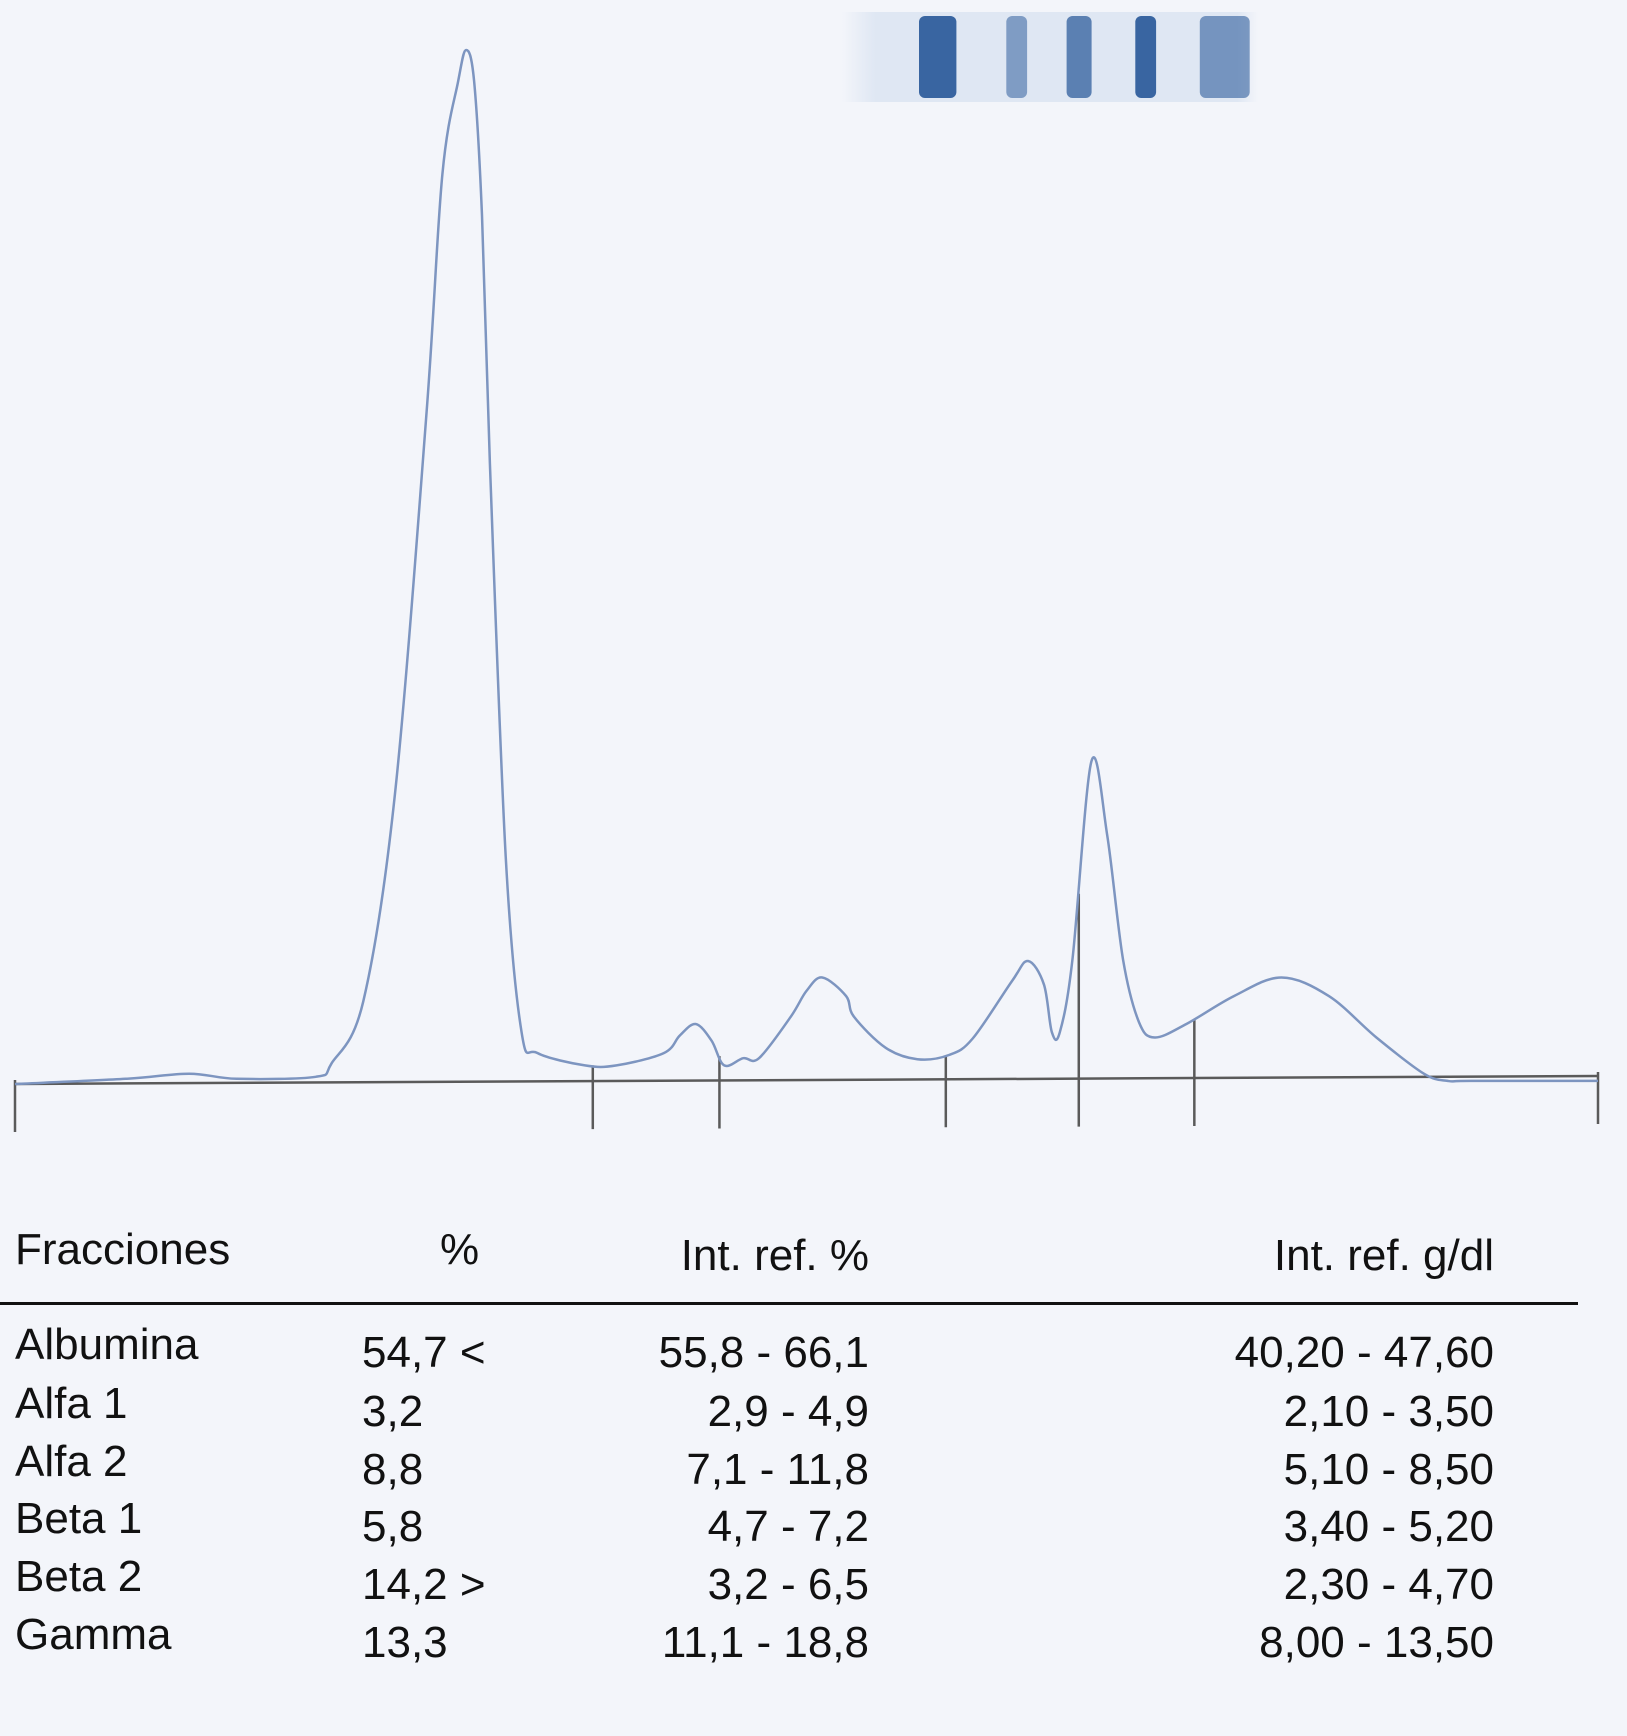 Image resolution: width=1627 pixels, height=1736 pixels. I want to click on header-ref-percent: Int. ref. %, so click(774, 1255).